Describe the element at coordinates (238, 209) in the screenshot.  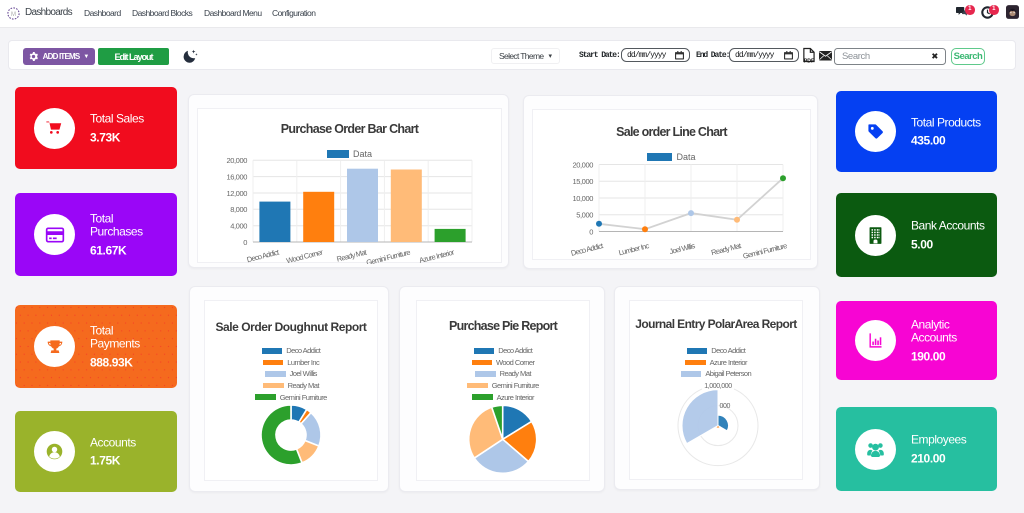
I see `svg-text: 8,000` at that location.